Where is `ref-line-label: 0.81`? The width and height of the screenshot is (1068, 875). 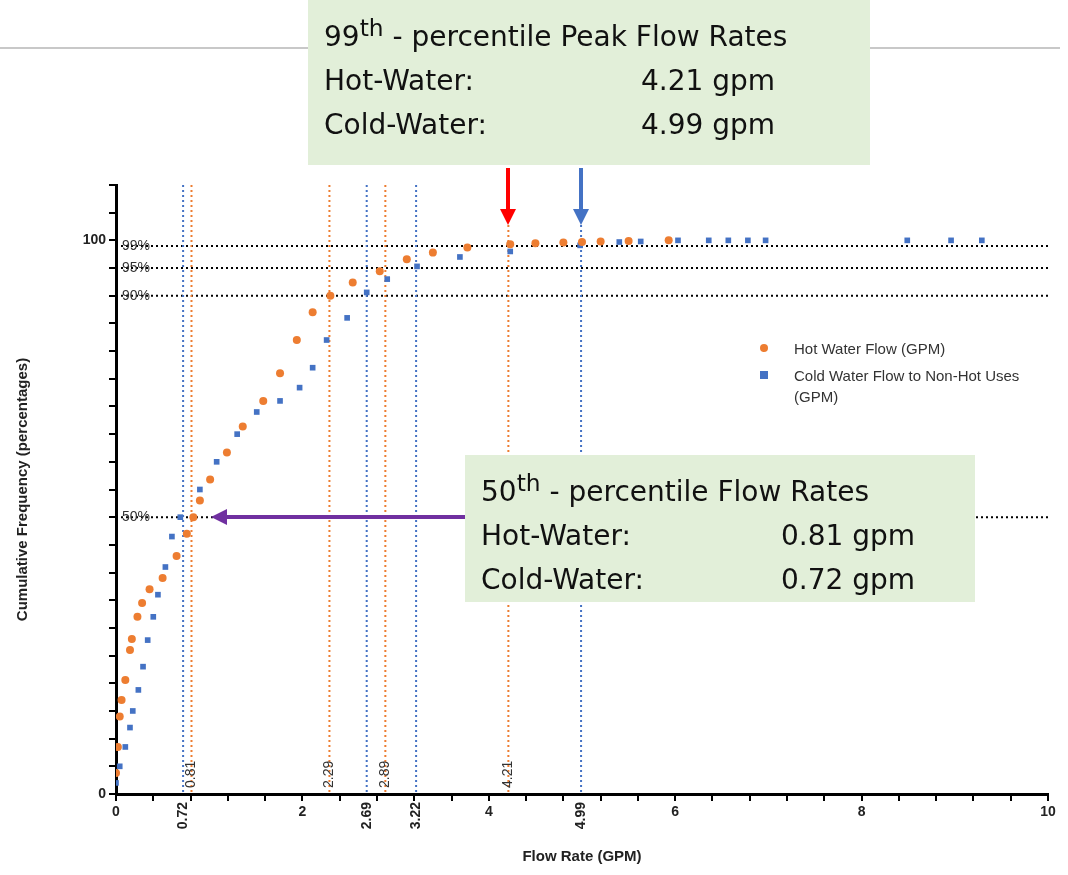 ref-line-label: 0.81 is located at coordinates (190, 774).